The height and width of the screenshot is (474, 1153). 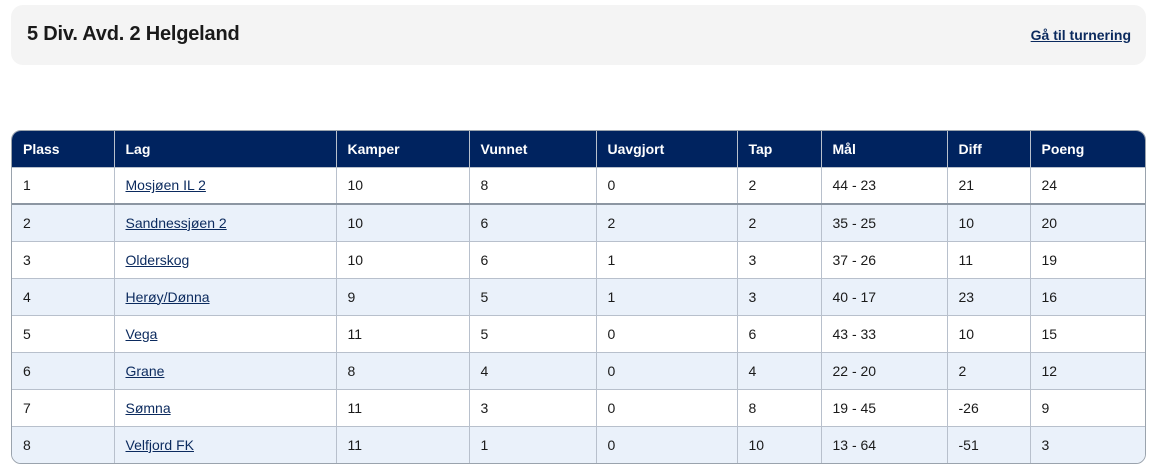 I want to click on column-header-uavgjort: Uavgjort, so click(x=667, y=149).